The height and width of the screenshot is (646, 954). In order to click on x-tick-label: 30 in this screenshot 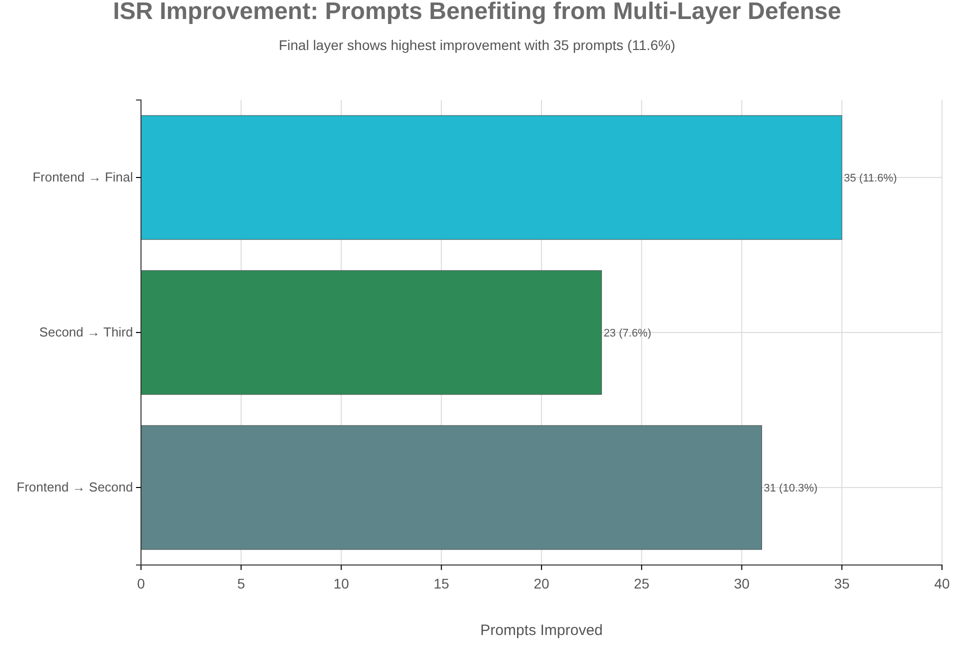, I will do `click(742, 583)`.